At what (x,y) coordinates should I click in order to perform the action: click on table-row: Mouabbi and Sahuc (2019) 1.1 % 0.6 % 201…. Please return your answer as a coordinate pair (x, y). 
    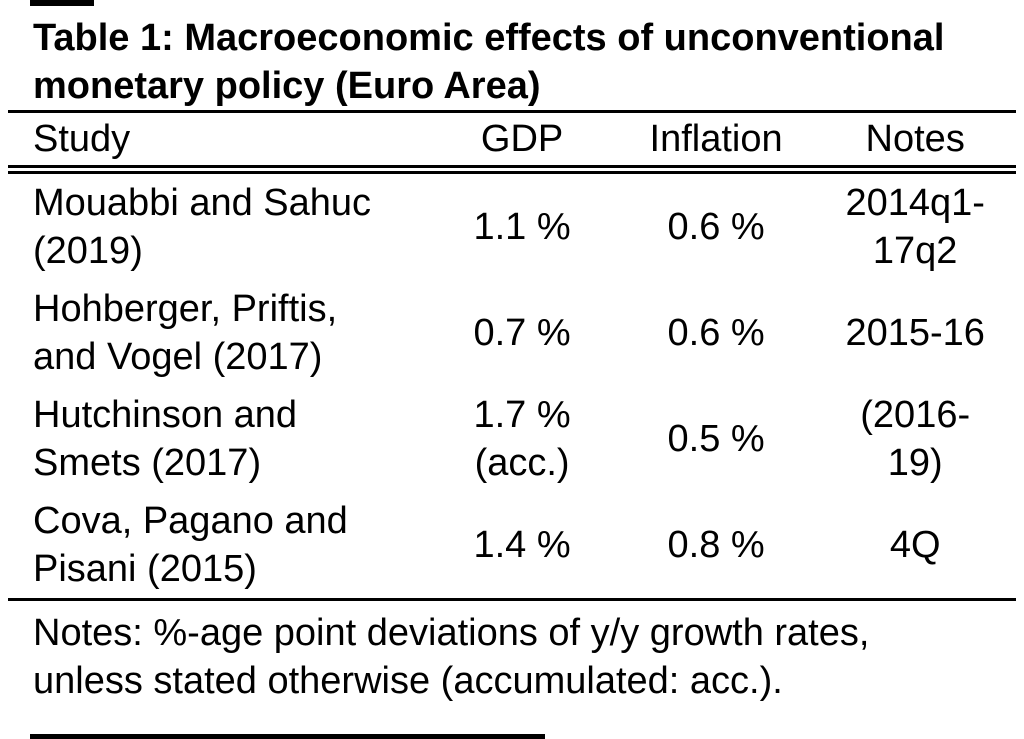
    Looking at the image, I should click on (512, 225).